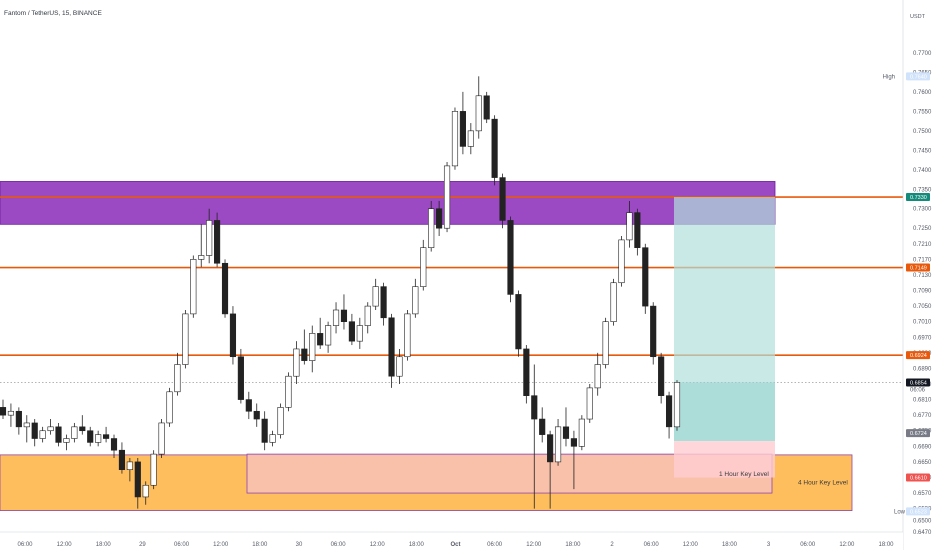  What do you see at coordinates (918, 269) in the screenshot?
I see `key-level-1-badge-text: 0.7149` at bounding box center [918, 269].